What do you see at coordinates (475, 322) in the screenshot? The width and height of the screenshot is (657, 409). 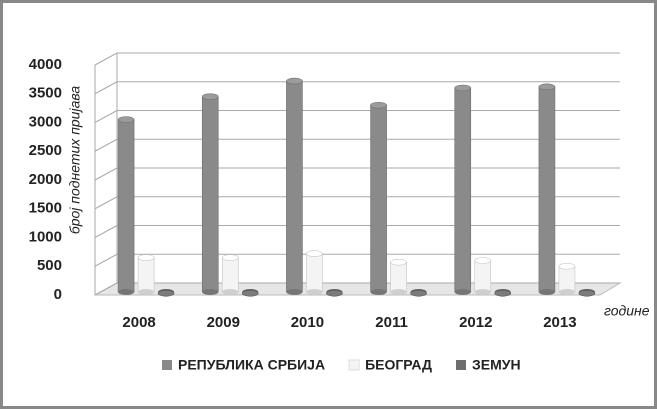 I see `x-tick-label: 2012` at bounding box center [475, 322].